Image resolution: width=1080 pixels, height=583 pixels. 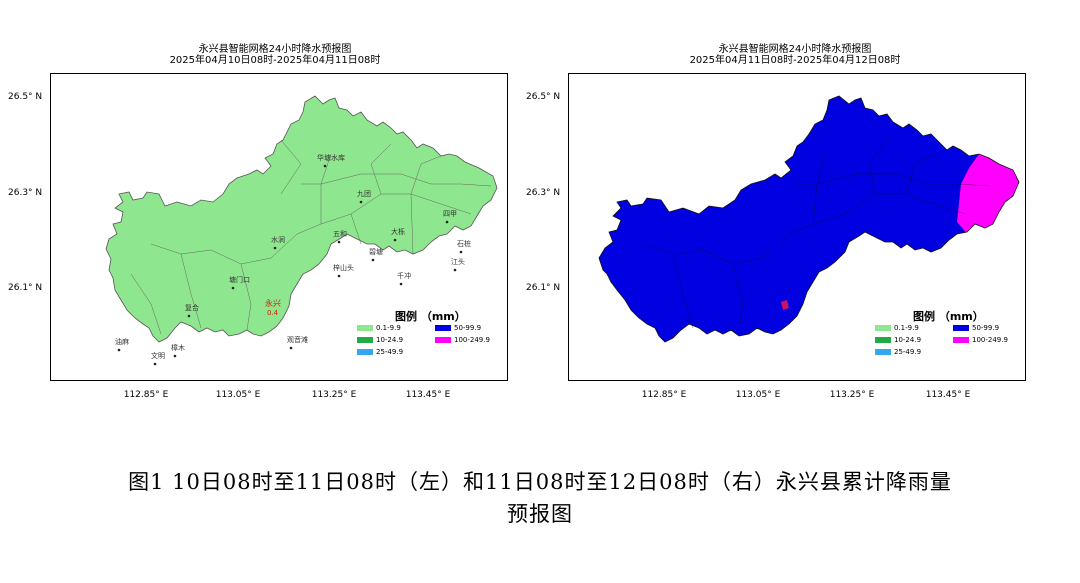 I want to click on svg-text: 樟木, so click(x=178, y=347).